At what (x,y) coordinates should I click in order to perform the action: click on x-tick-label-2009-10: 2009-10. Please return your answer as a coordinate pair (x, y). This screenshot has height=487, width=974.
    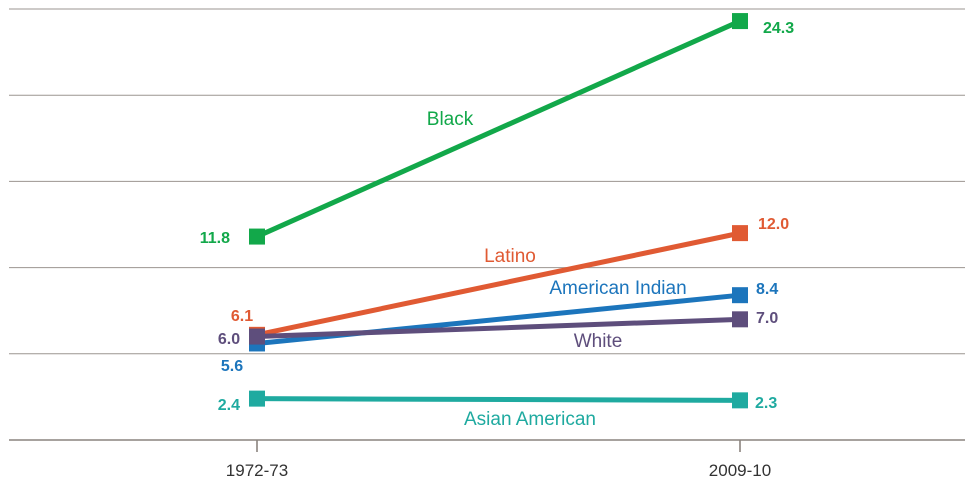
    Looking at the image, I should click on (740, 470).